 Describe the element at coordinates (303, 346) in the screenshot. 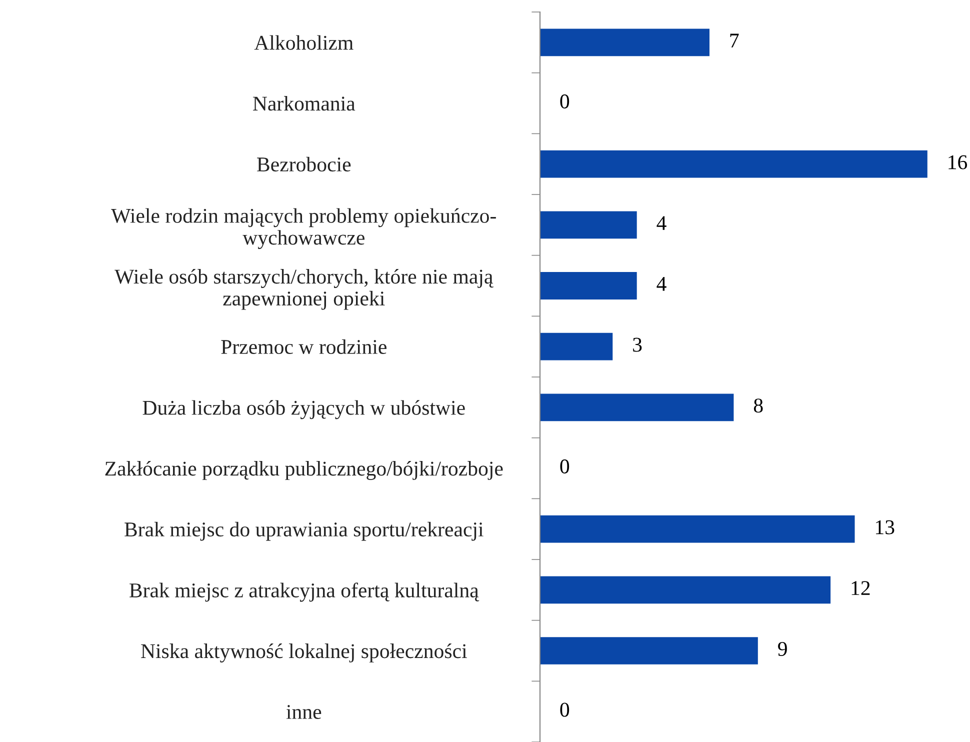

I see `y-tick-label: Przemoc w rodzinie` at that location.